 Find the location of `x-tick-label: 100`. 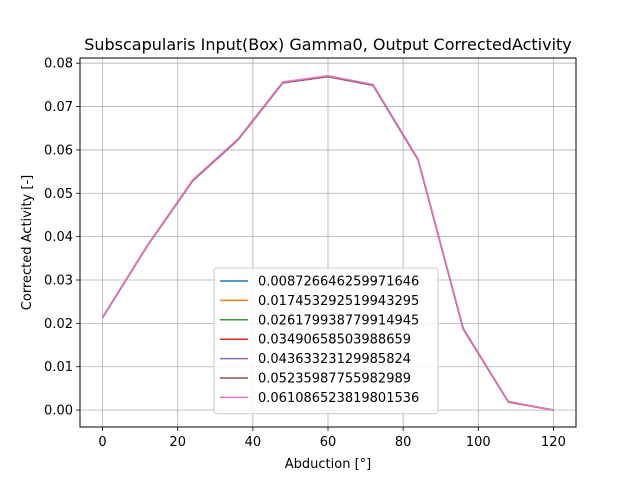

x-tick-label: 100 is located at coordinates (478, 442).